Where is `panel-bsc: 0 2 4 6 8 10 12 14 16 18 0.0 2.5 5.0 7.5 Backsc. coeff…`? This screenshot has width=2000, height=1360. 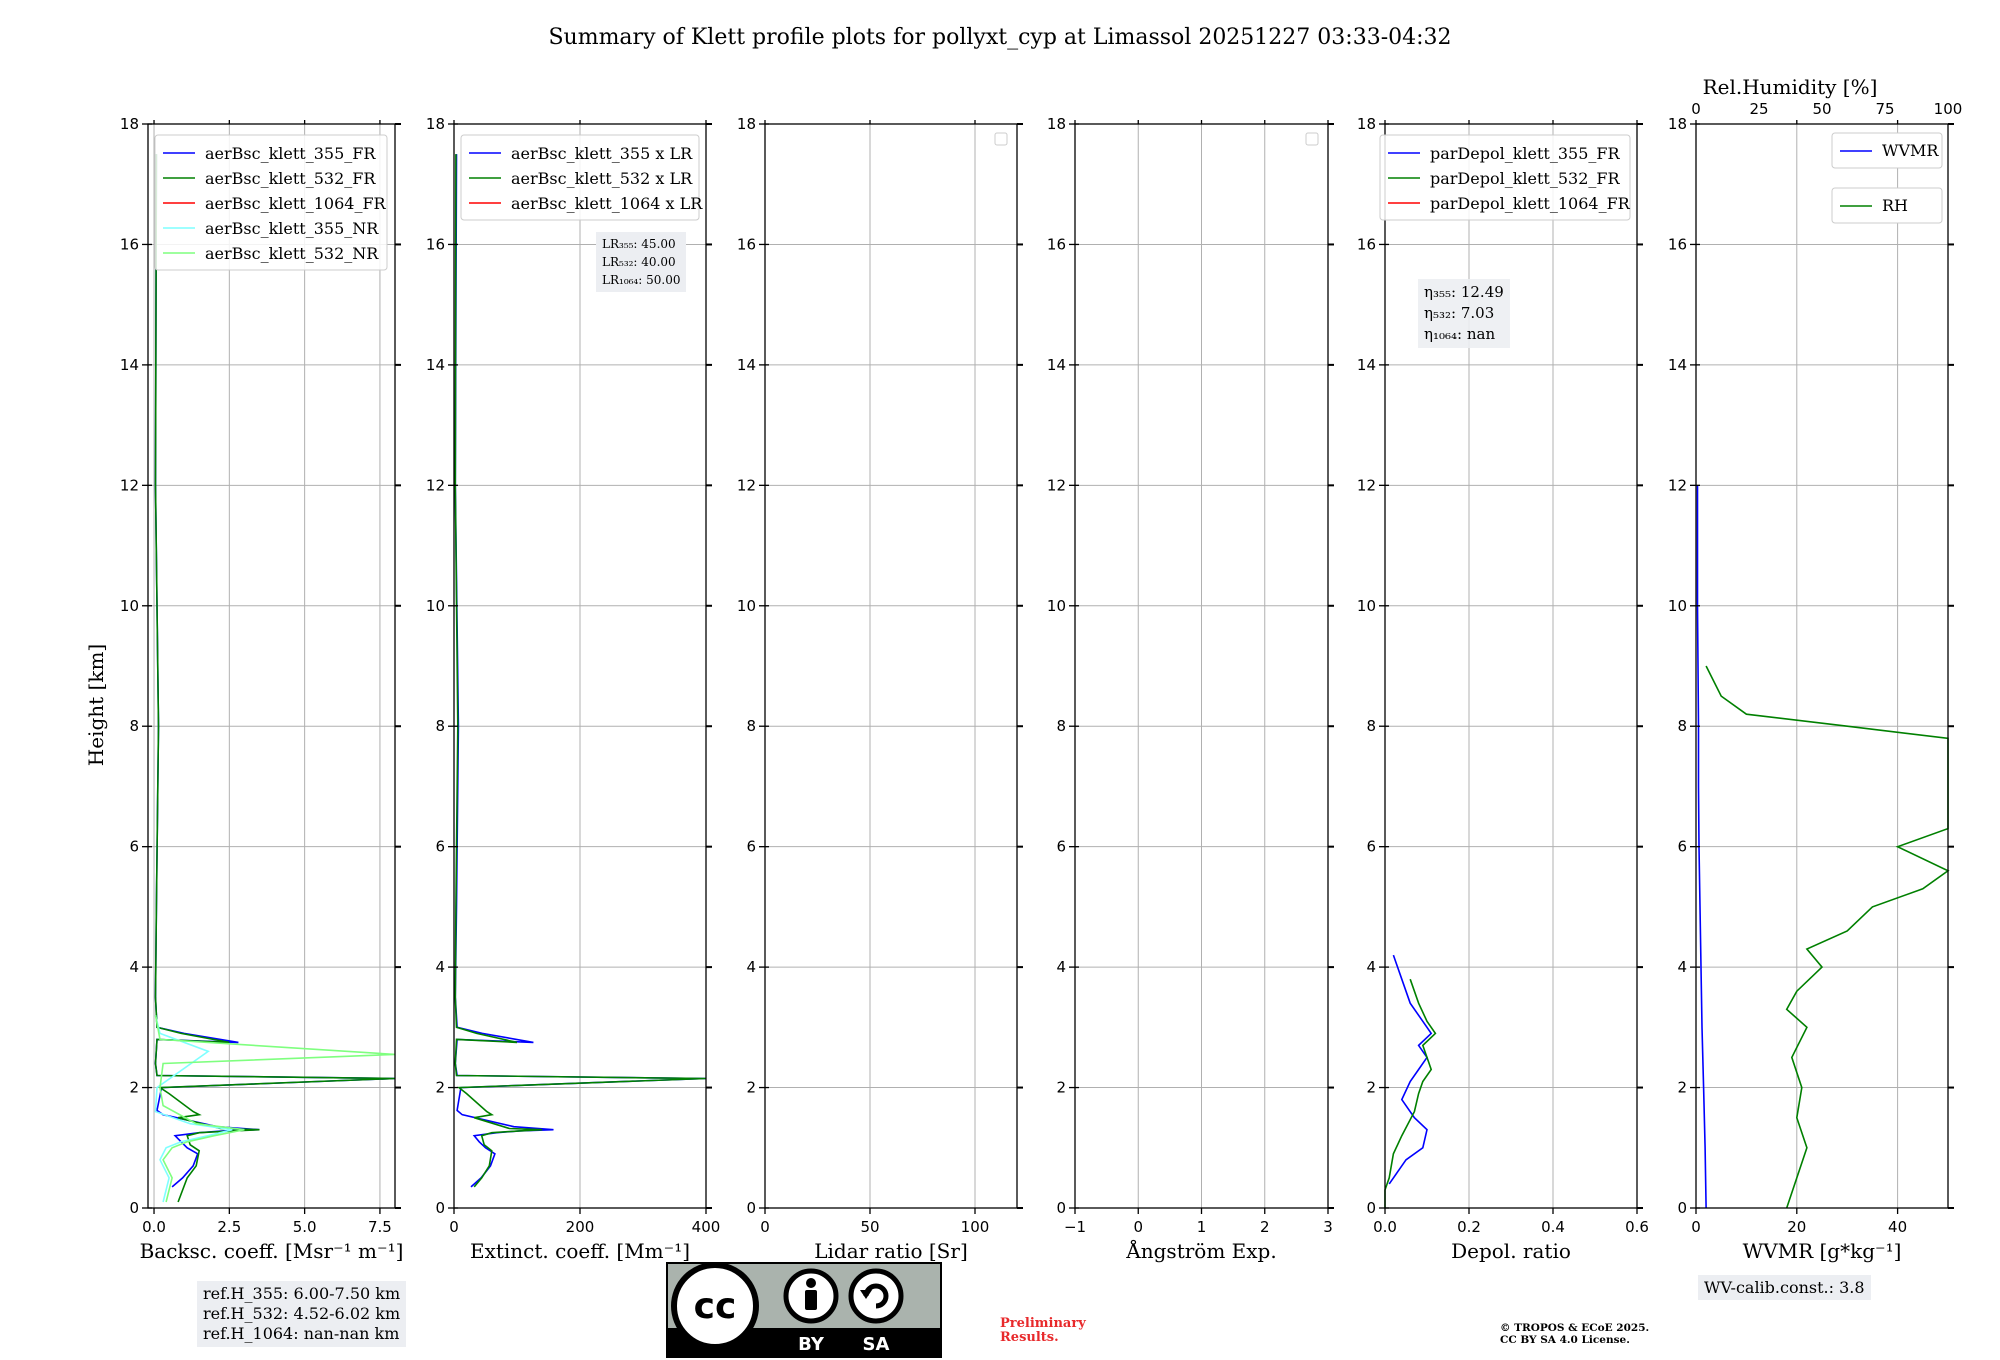 panel-bsc: 0 2 4 6 8 10 12 14 16 18 0.0 2.5 5.0 7.5 Backsc. coeff… is located at coordinates (261, 689).